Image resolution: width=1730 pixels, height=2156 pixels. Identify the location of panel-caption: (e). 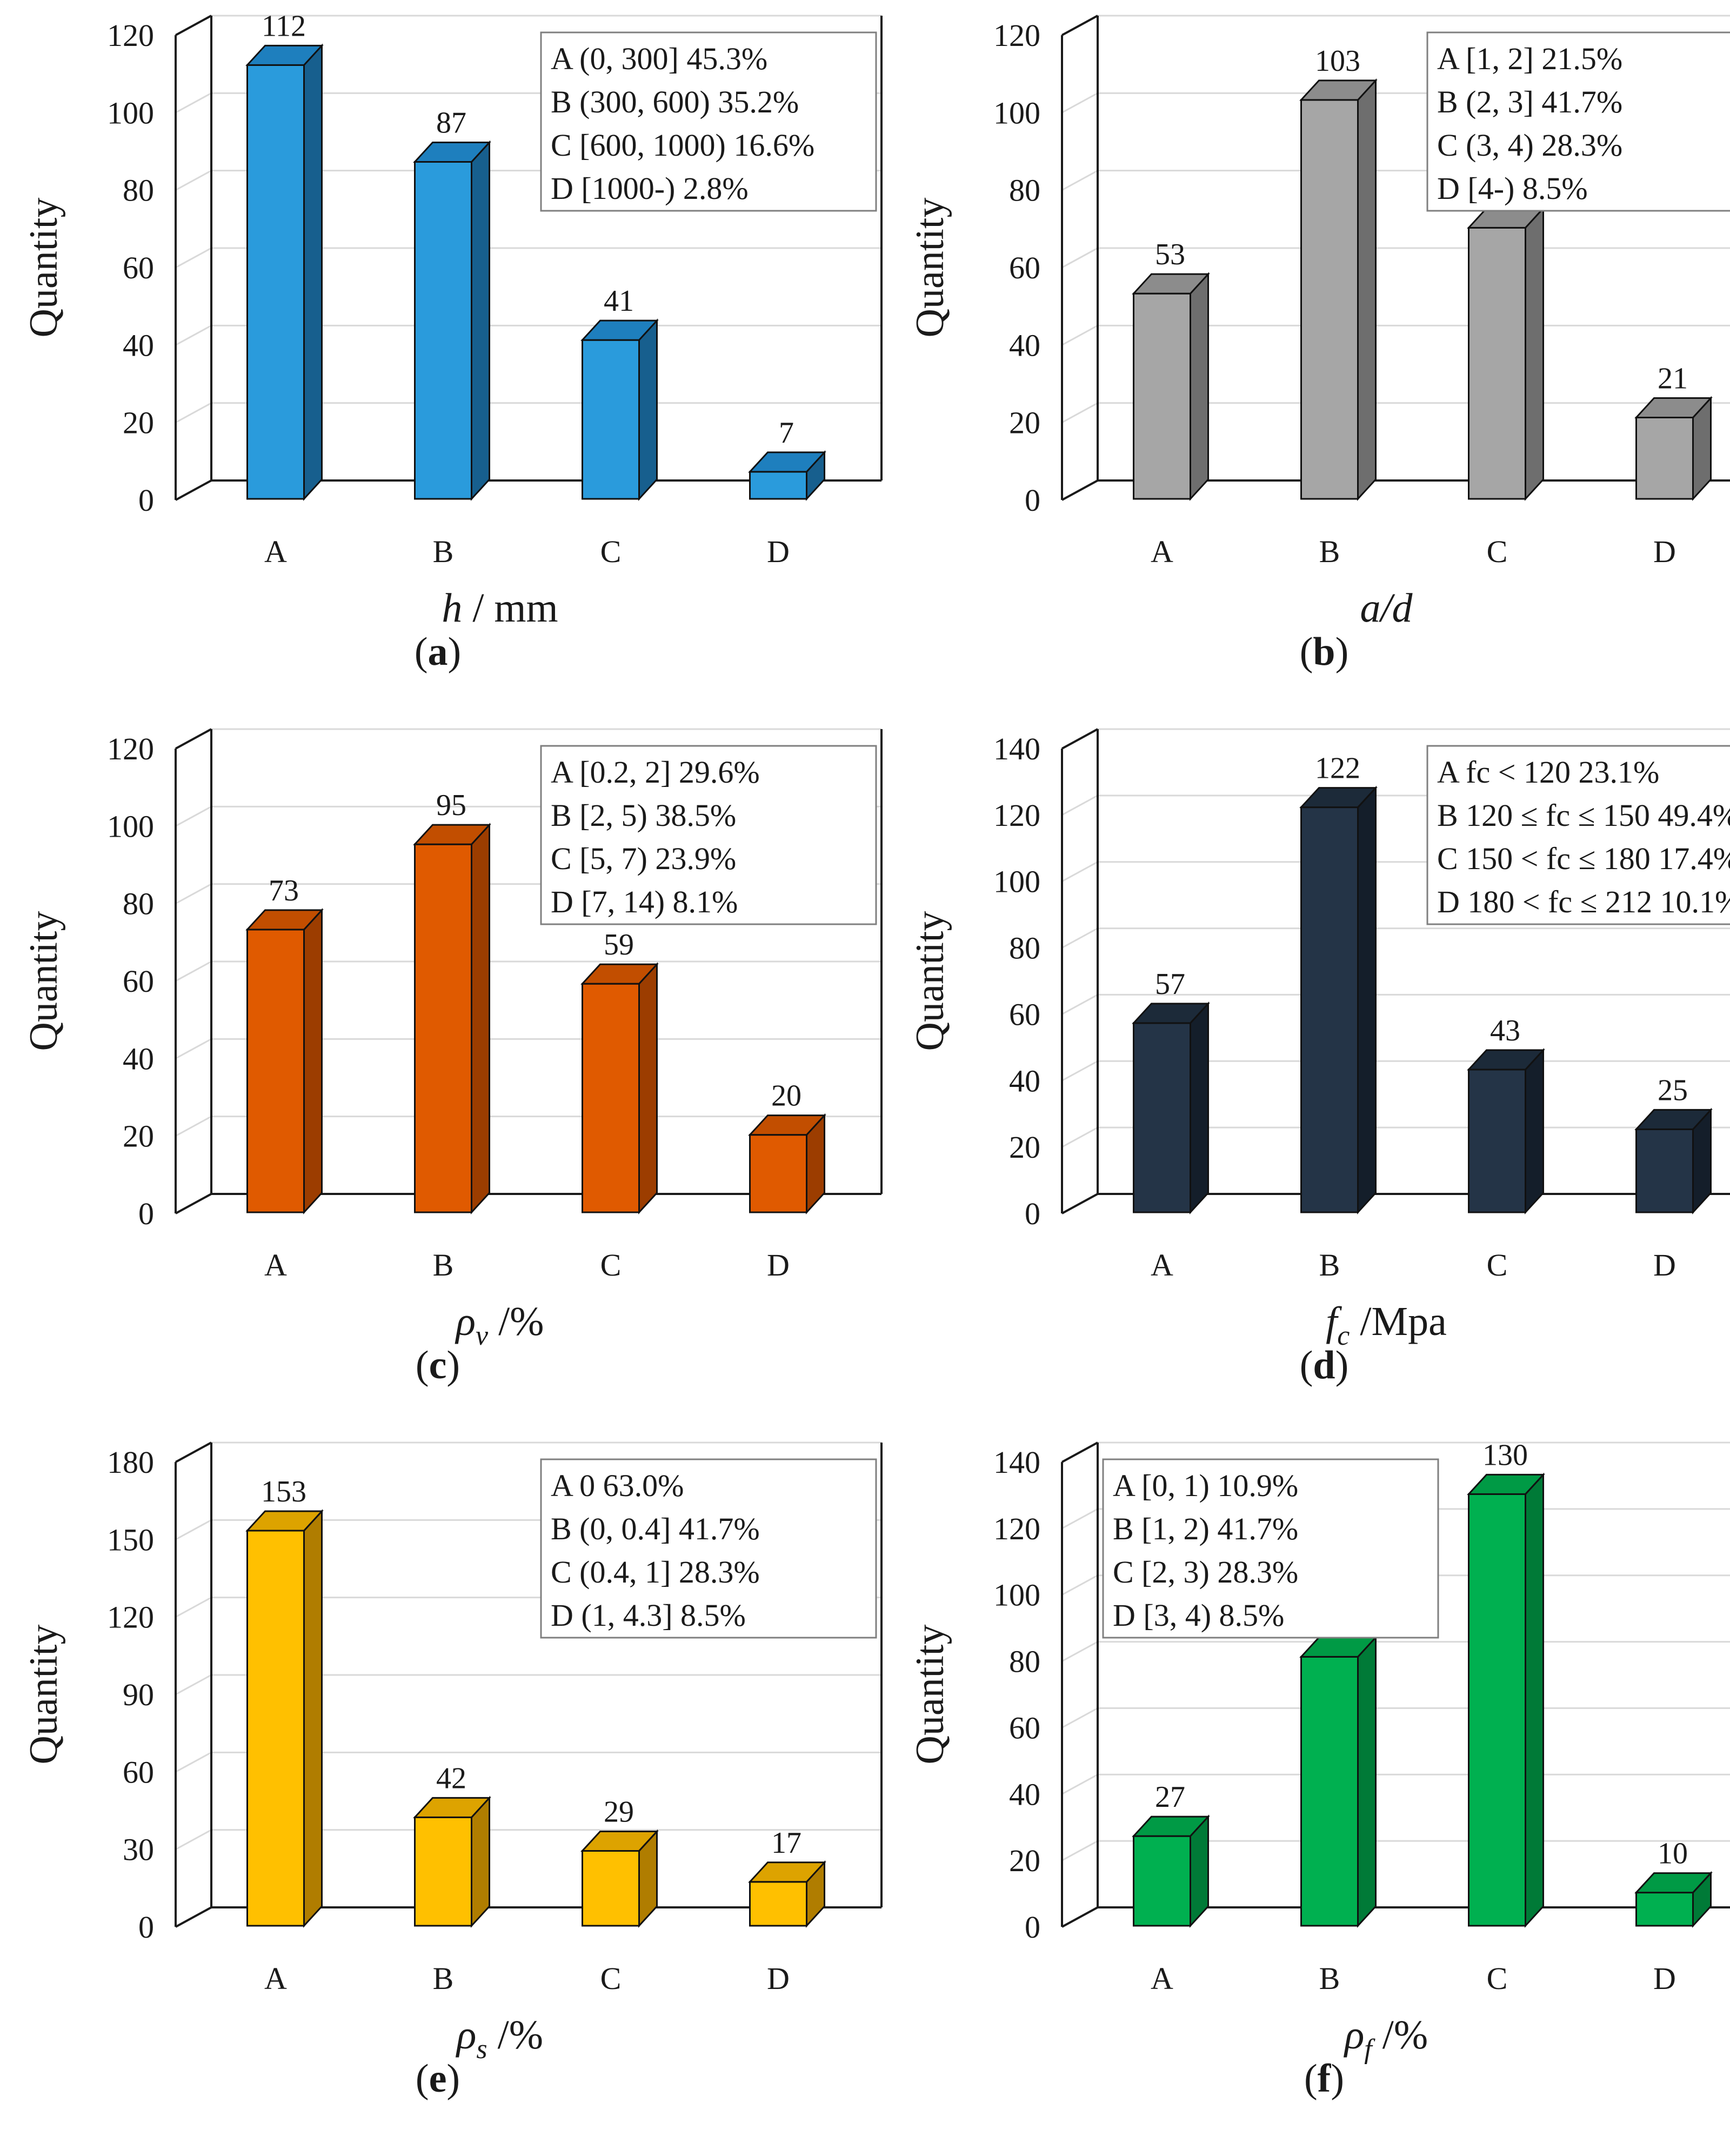
(438, 2079).